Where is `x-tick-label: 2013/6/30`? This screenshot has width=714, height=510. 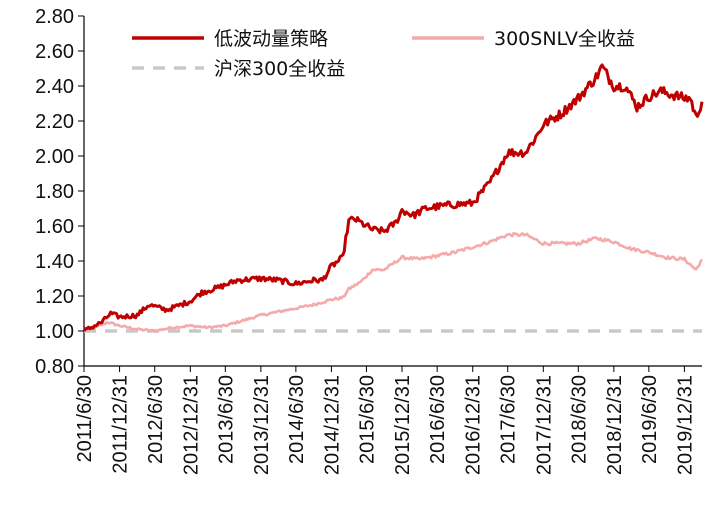 x-tick-label: 2013/6/30 is located at coordinates (226, 419).